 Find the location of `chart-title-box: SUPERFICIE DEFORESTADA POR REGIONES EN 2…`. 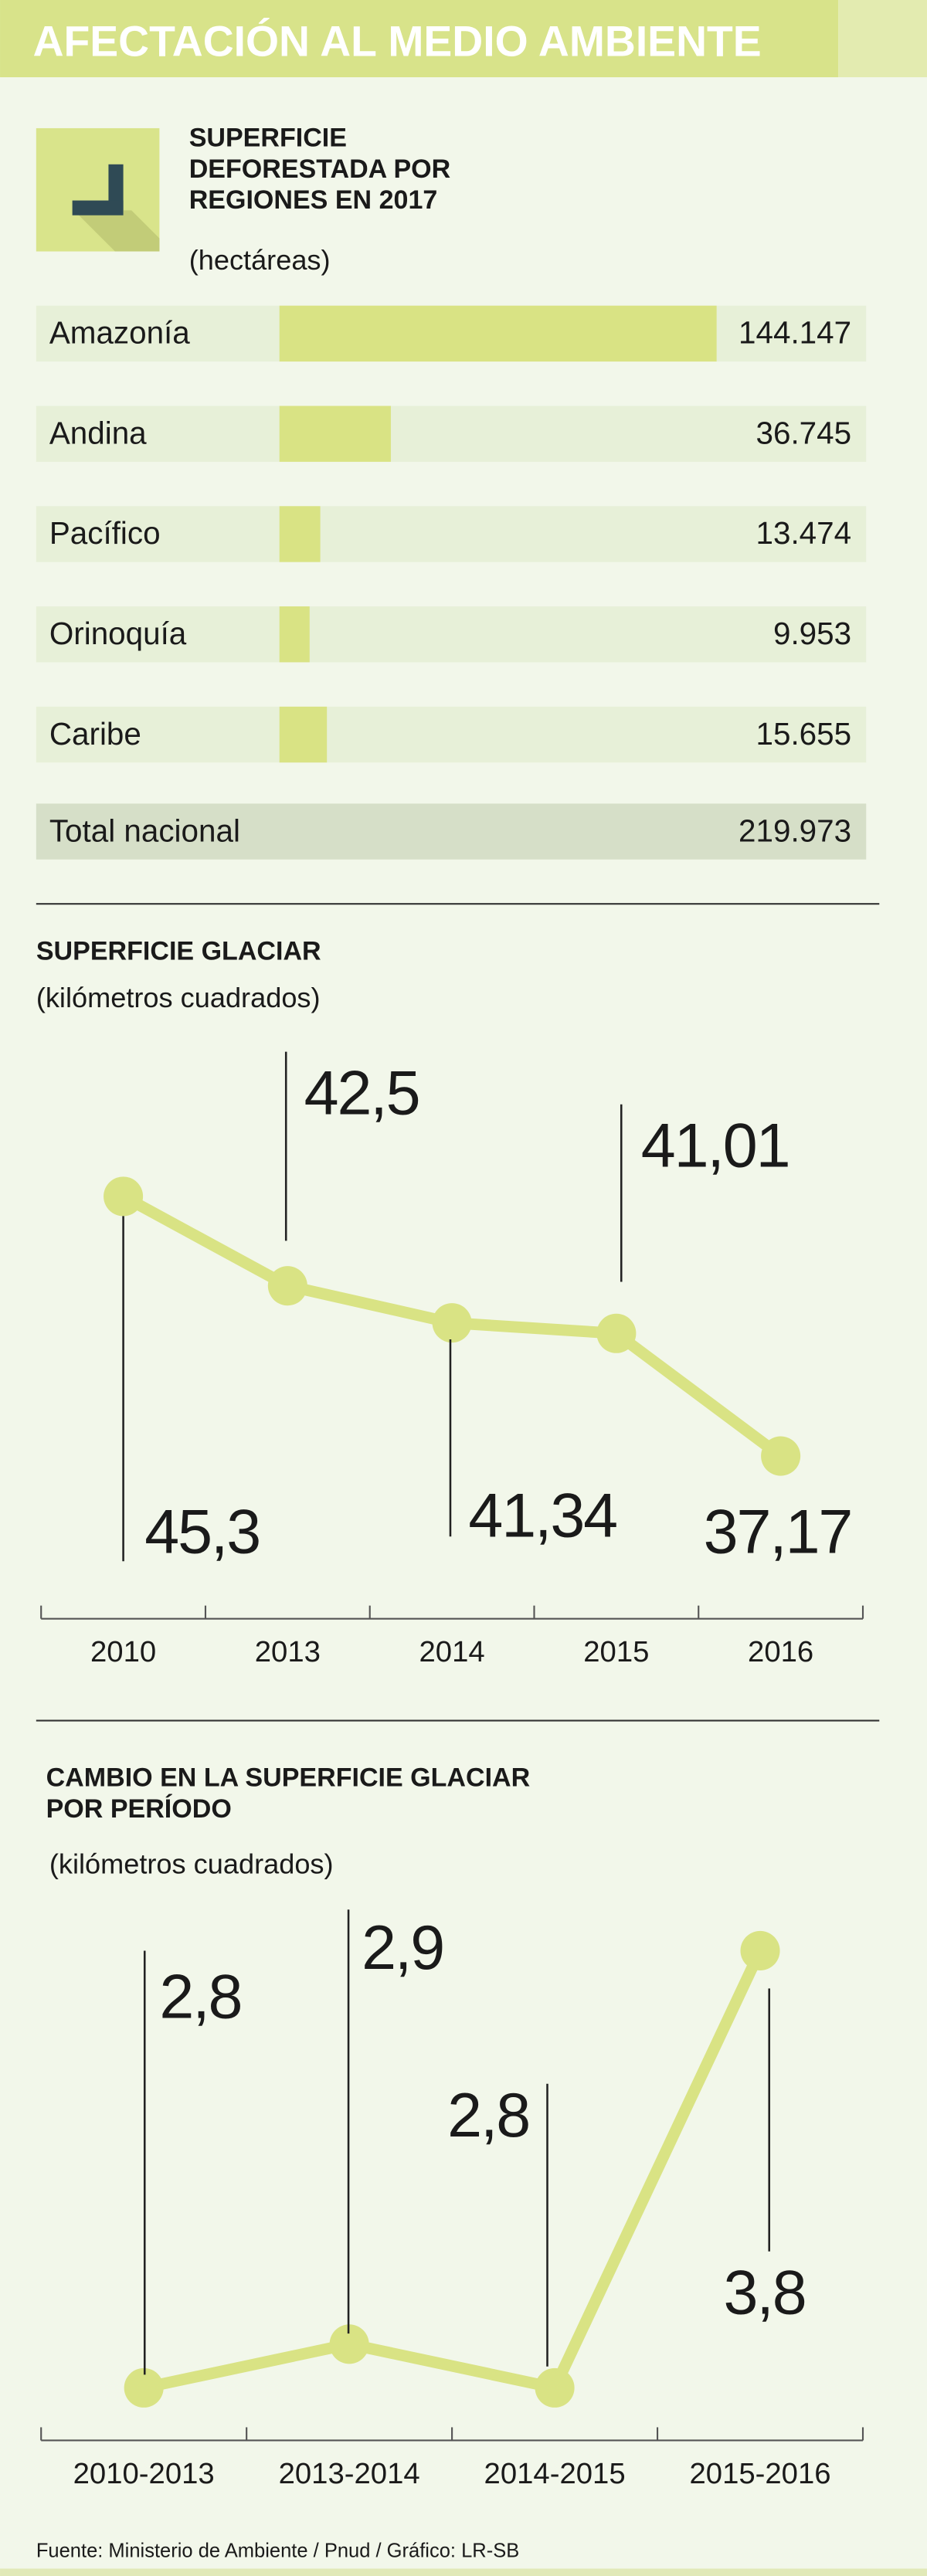

chart-title-box: SUPERFICIE DEFORESTADA POR REGIONES EN 2… is located at coordinates (319, 170).